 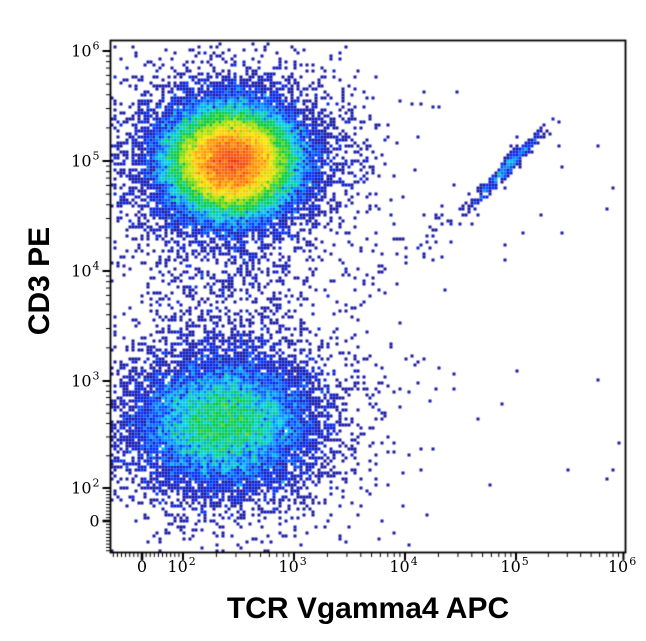 What do you see at coordinates (94, 521) in the screenshot?
I see `y-tick-label-0: 0` at bounding box center [94, 521].